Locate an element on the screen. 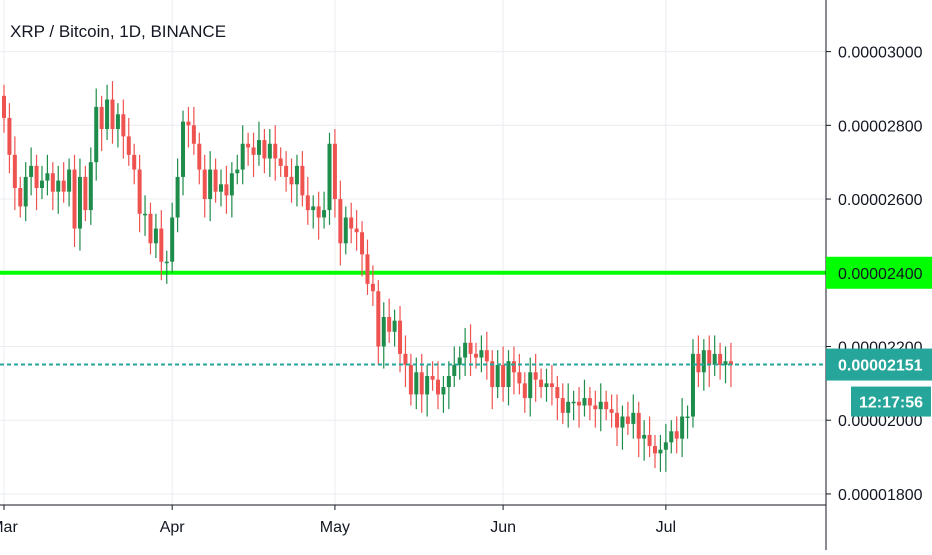 This screenshot has height=555, width=932. price-axis-label: 0.00002000 is located at coordinates (880, 421).